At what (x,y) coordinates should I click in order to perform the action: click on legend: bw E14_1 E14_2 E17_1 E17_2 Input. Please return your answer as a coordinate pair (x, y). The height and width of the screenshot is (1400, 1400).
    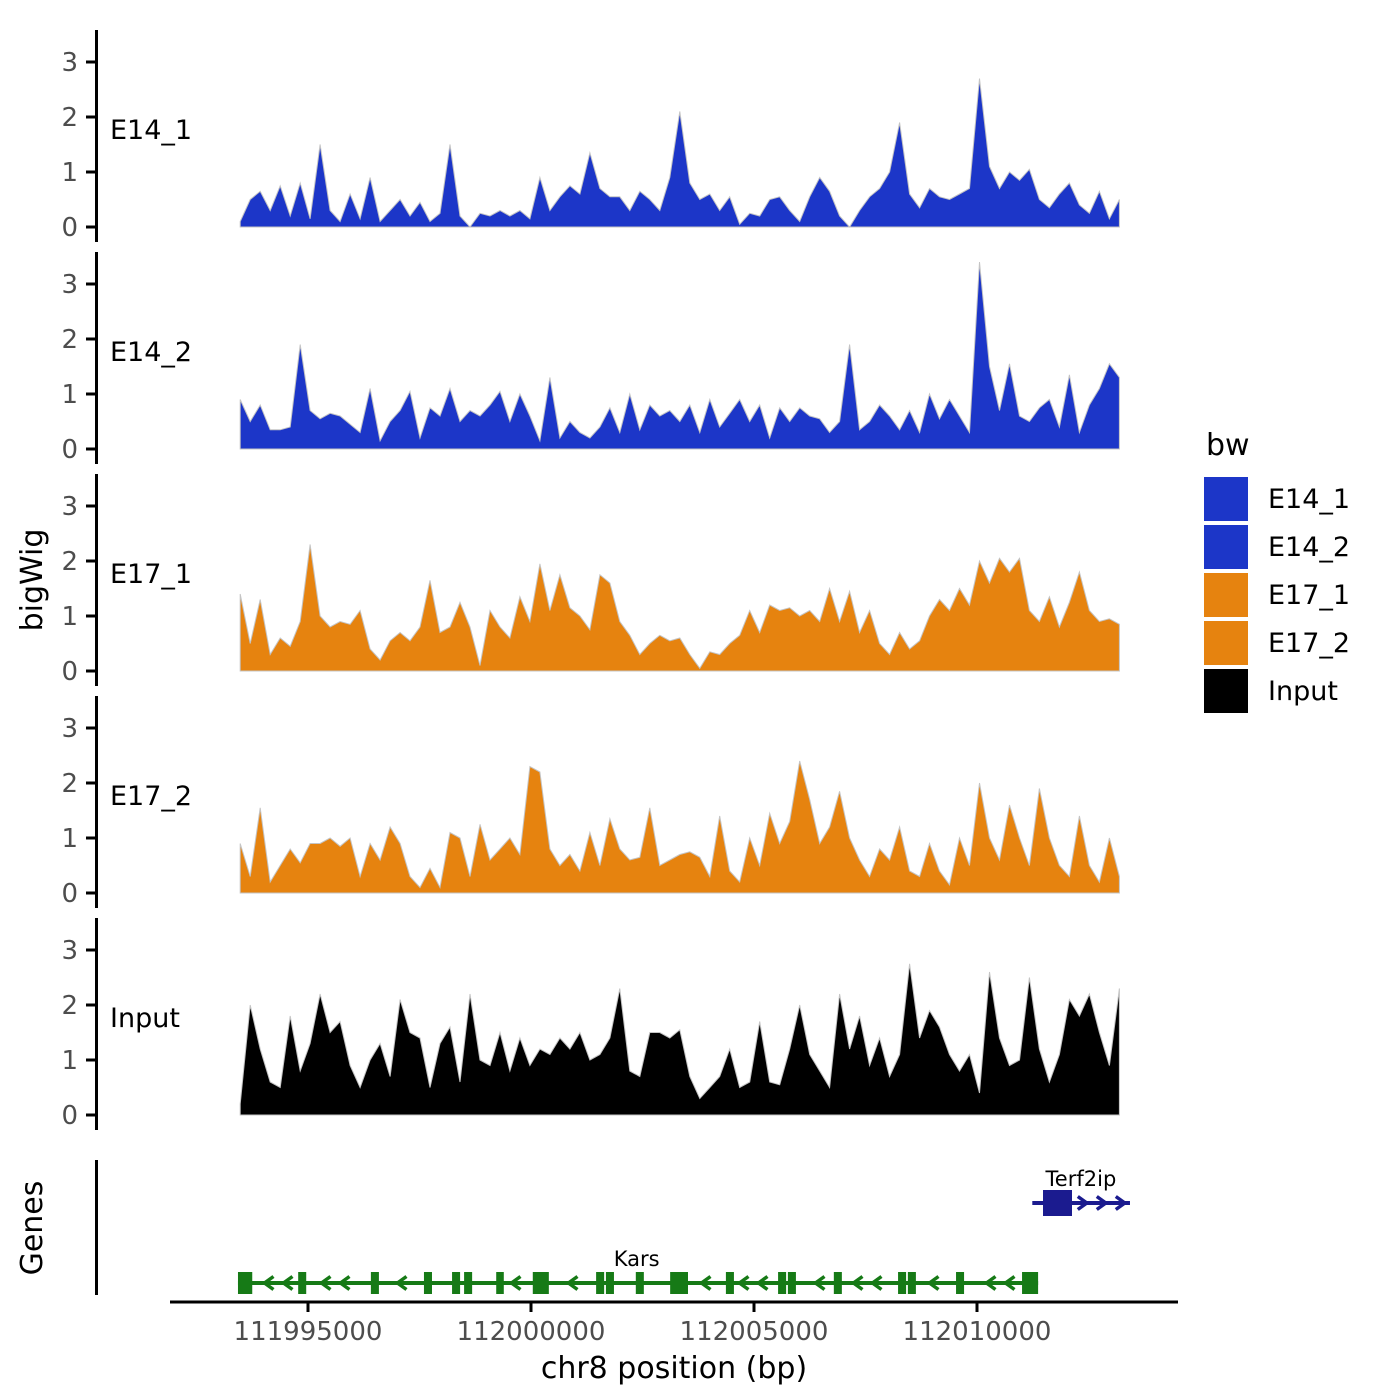
    Looking at the image, I should click on (1277, 572).